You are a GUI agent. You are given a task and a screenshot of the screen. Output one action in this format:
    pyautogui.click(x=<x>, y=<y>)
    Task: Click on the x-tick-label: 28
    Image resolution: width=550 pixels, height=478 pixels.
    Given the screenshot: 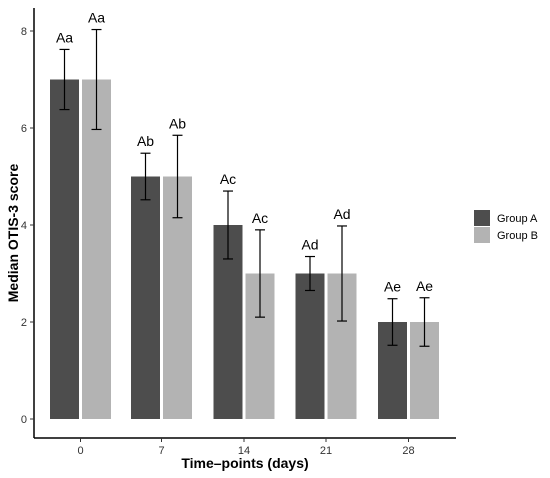 What is the action you would take?
    pyautogui.click(x=408, y=451)
    